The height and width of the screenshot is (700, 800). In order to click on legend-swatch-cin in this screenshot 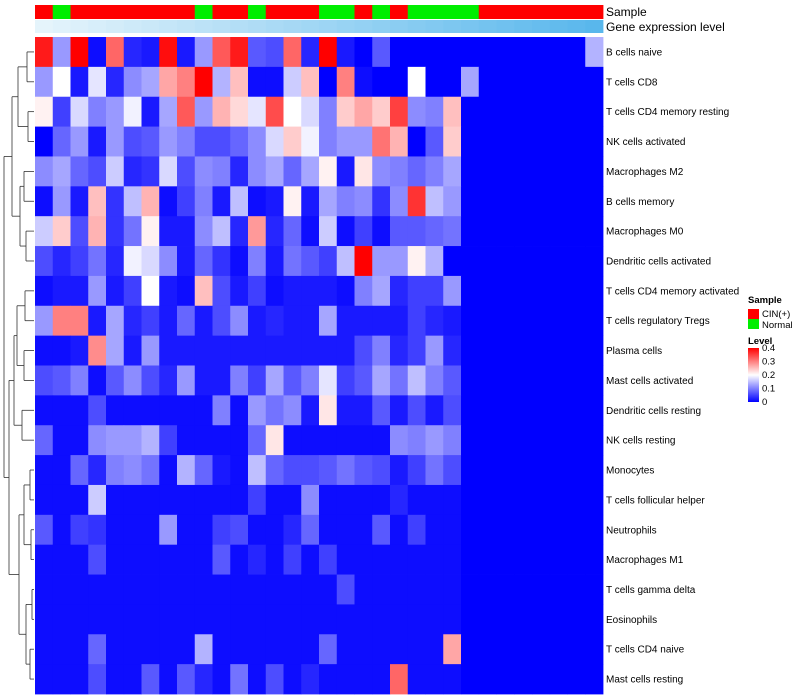, I will do `click(753, 314)`.